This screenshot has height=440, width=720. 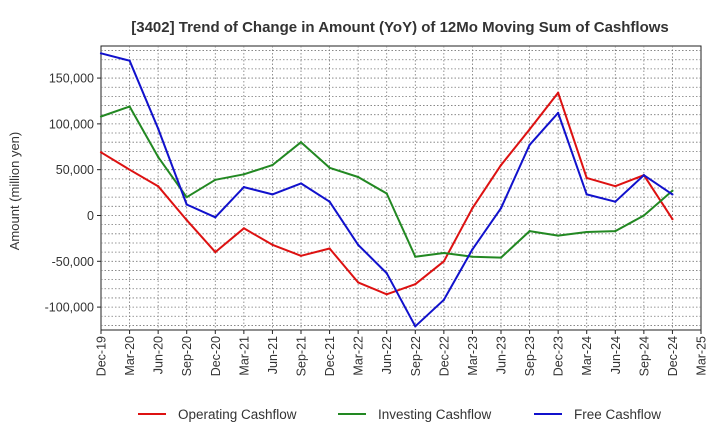 What do you see at coordinates (14, 191) in the screenshot?
I see `y-axis-label: Amount (million yen)` at bounding box center [14, 191].